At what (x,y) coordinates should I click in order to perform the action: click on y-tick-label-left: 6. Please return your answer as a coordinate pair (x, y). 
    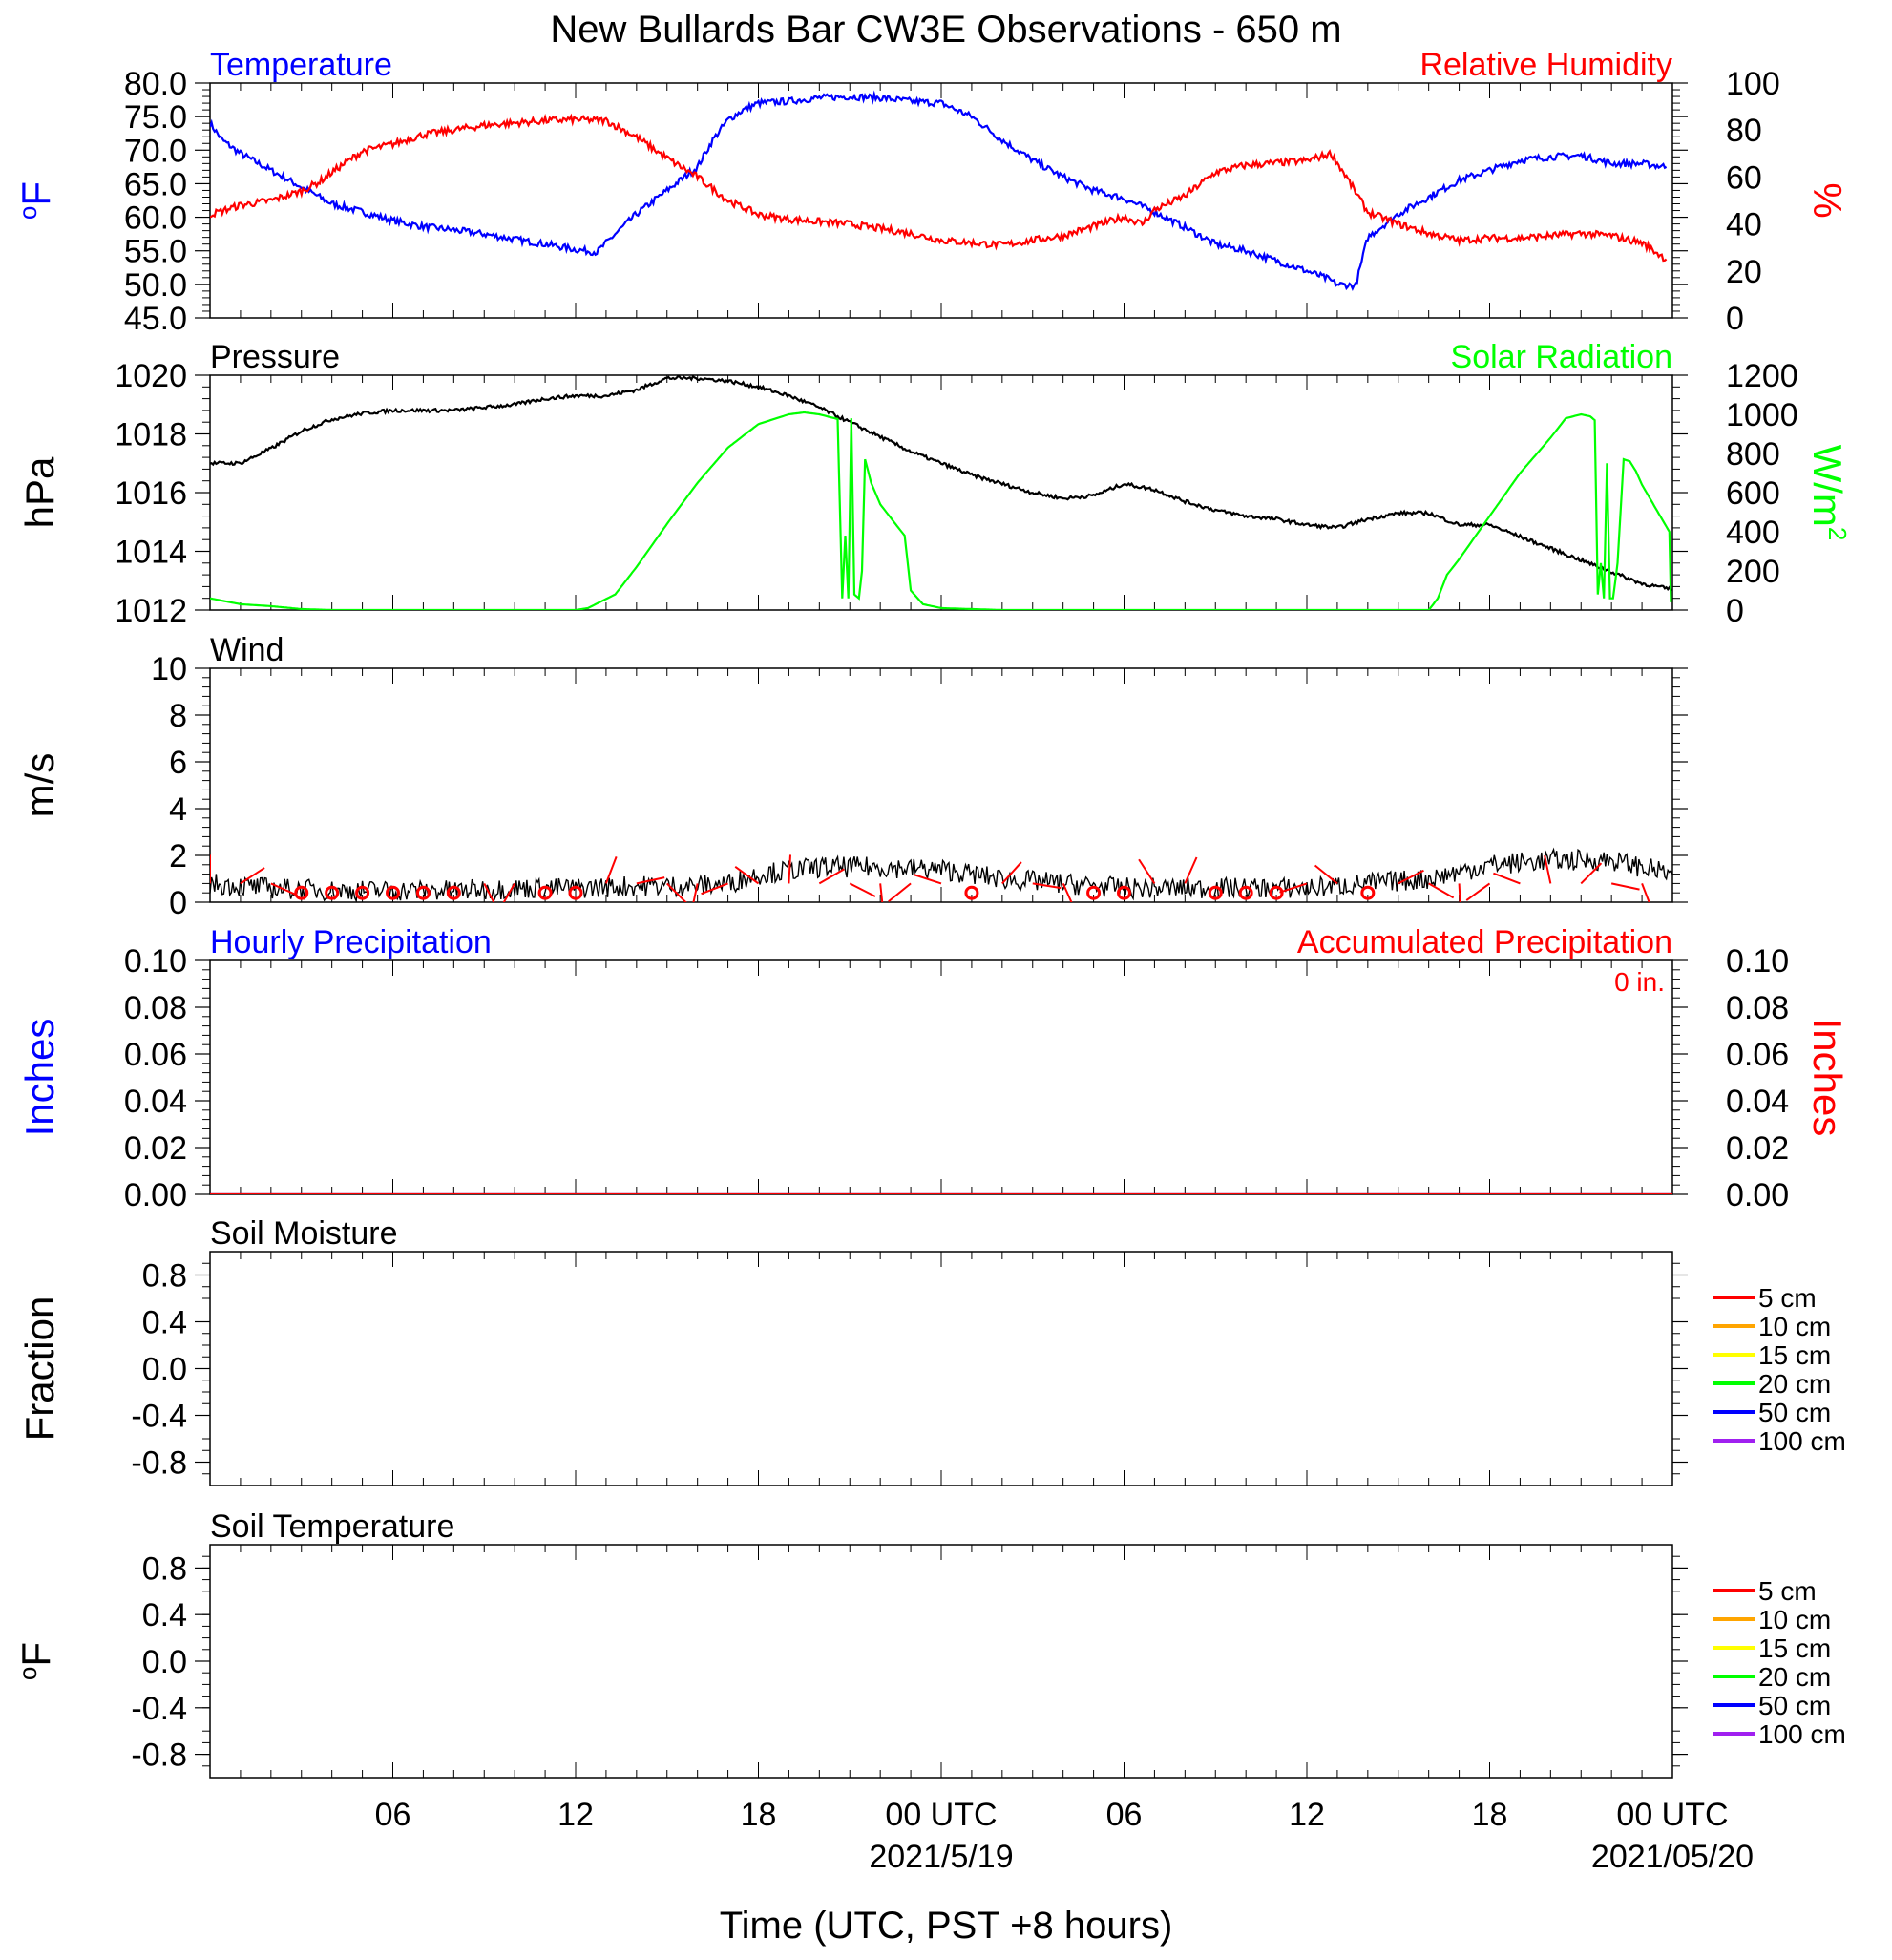
    Looking at the image, I should click on (178, 763).